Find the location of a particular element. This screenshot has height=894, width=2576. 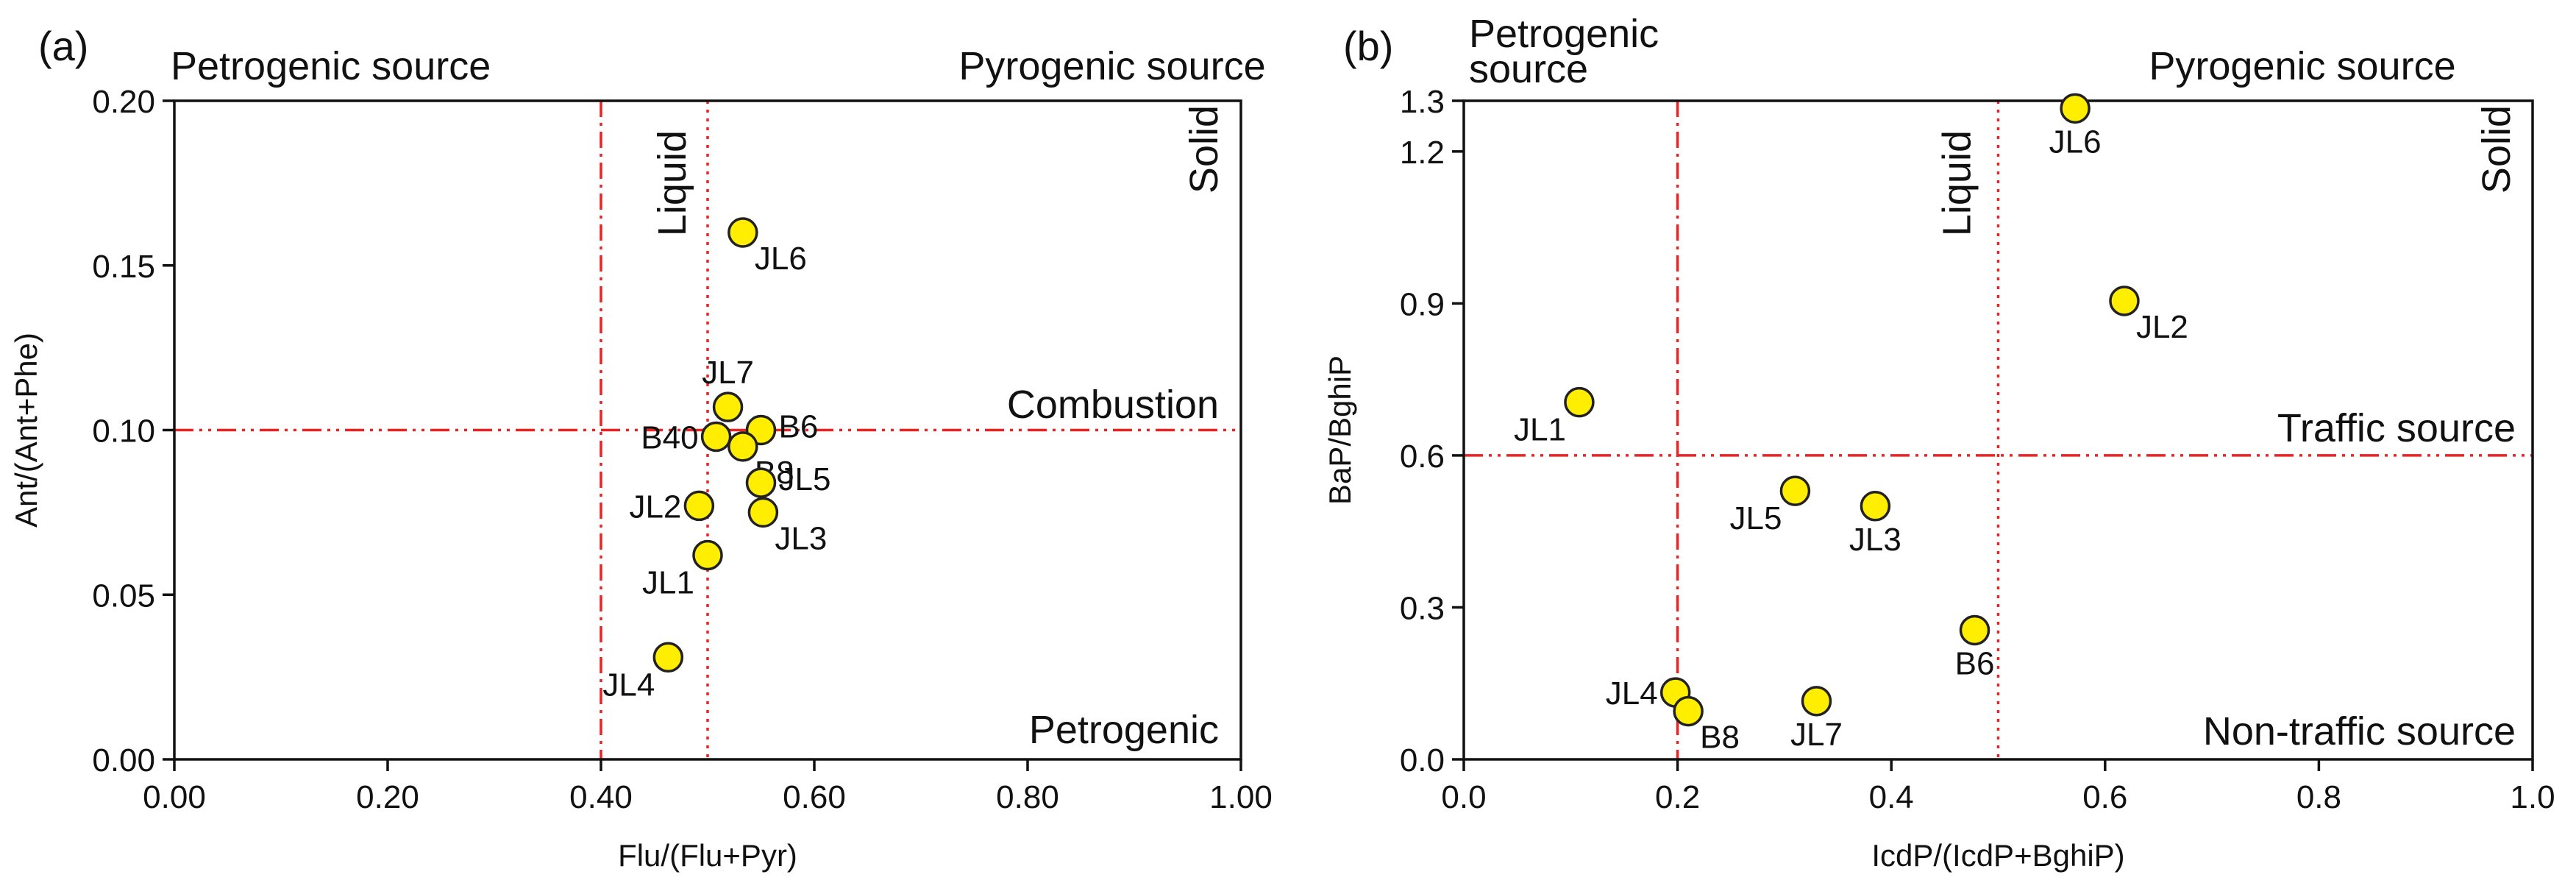

y-tick-label: 1.3 is located at coordinates (1422, 102).